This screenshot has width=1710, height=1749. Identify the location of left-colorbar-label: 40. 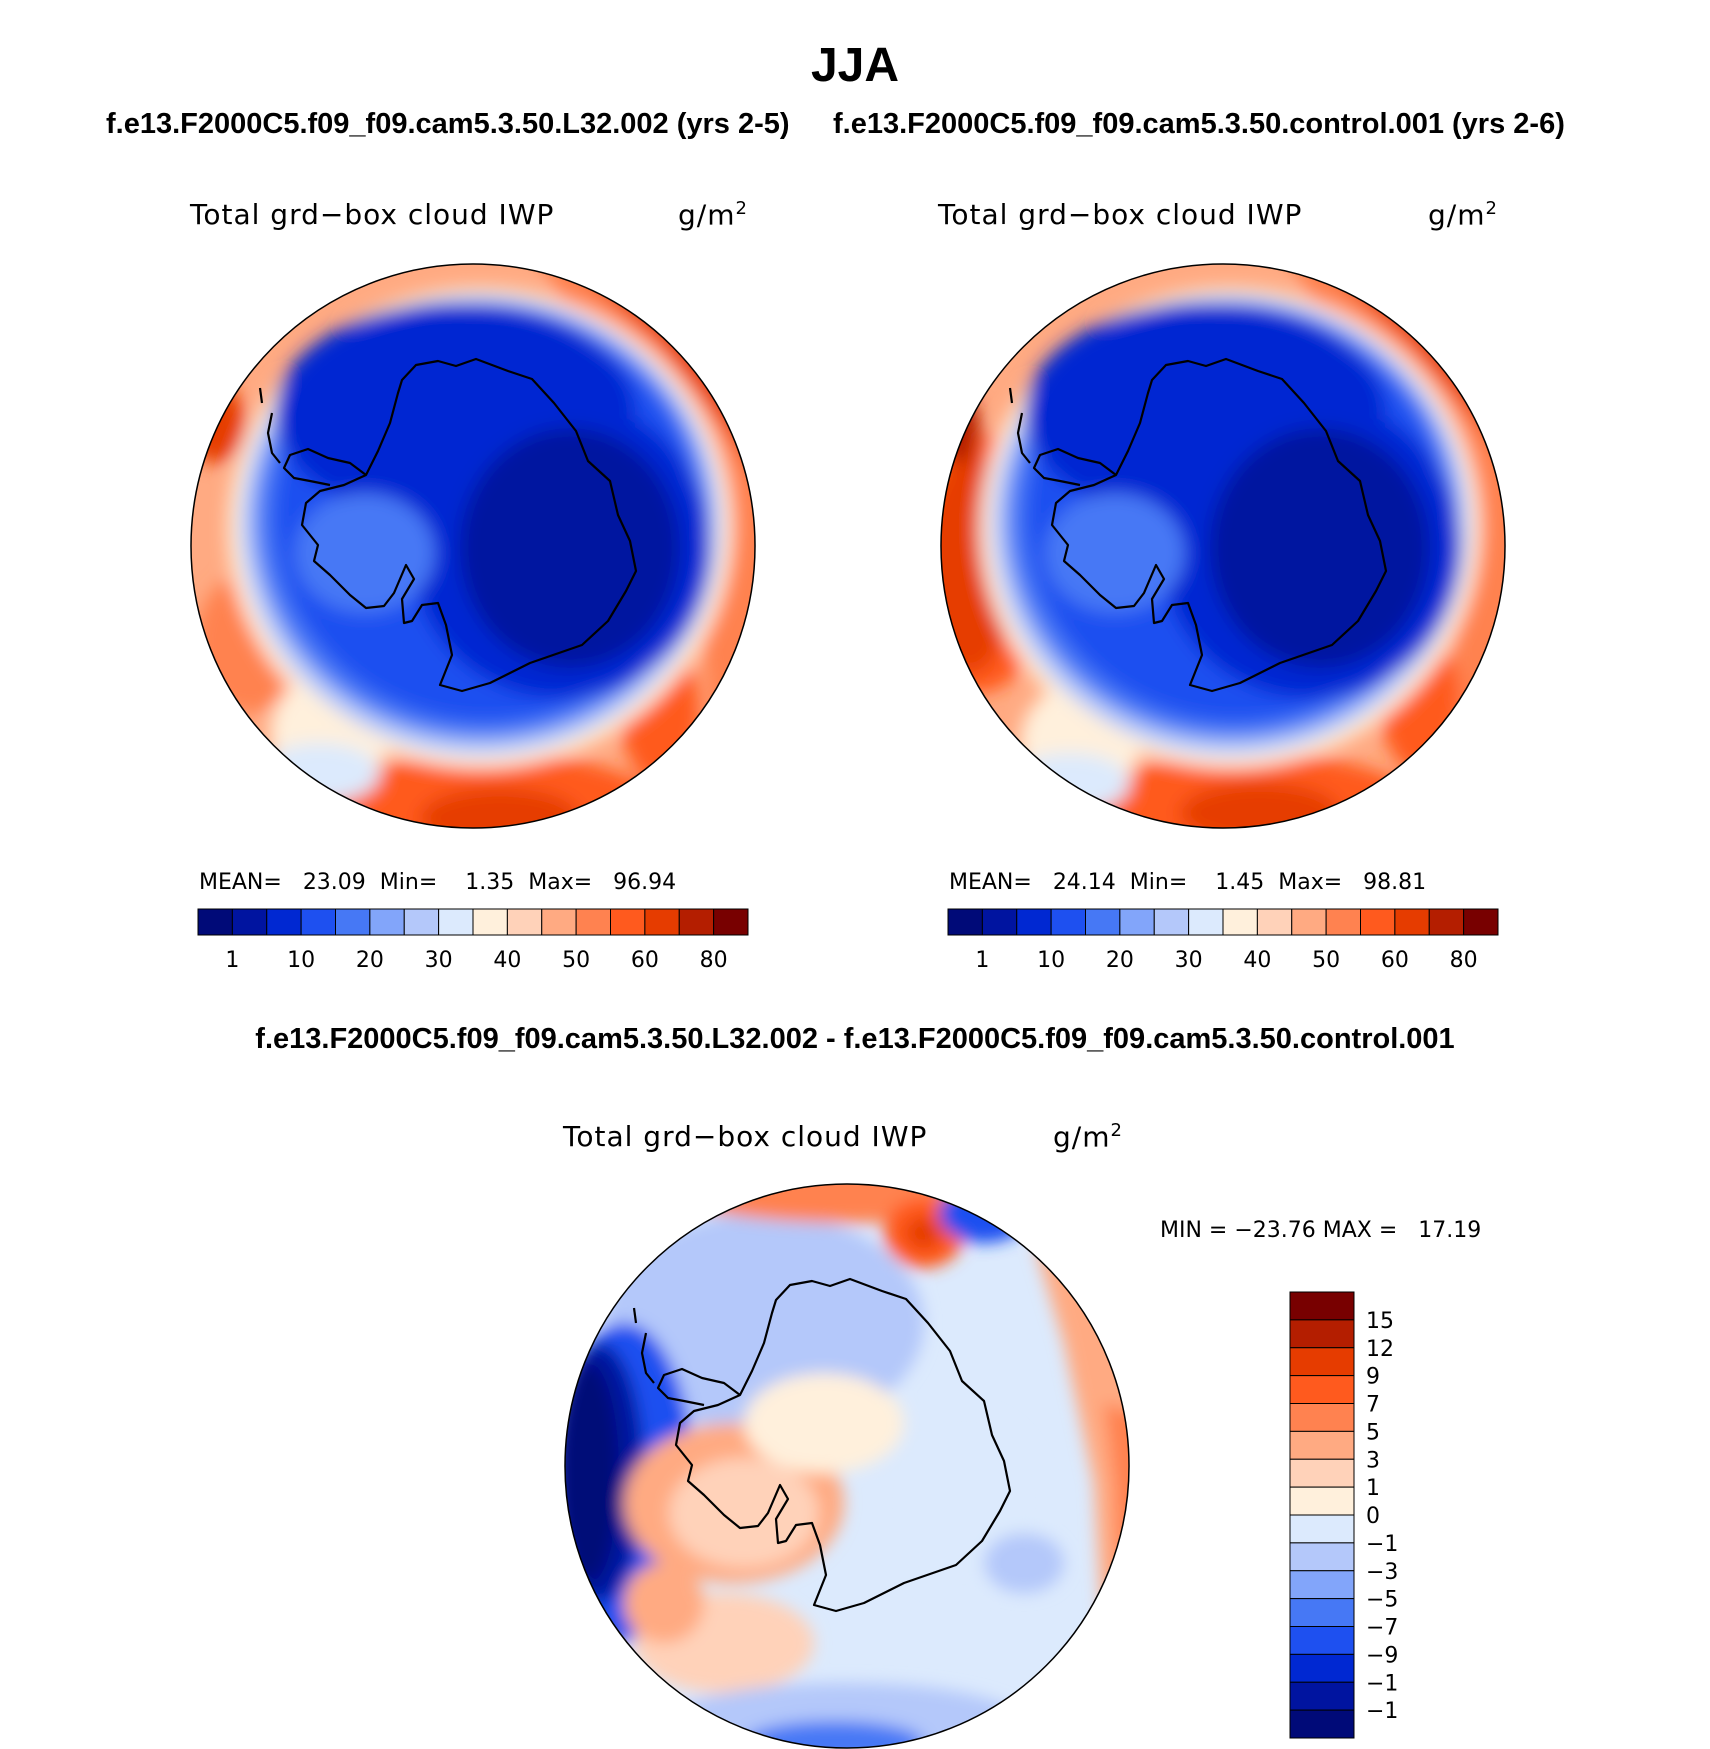
(507, 960).